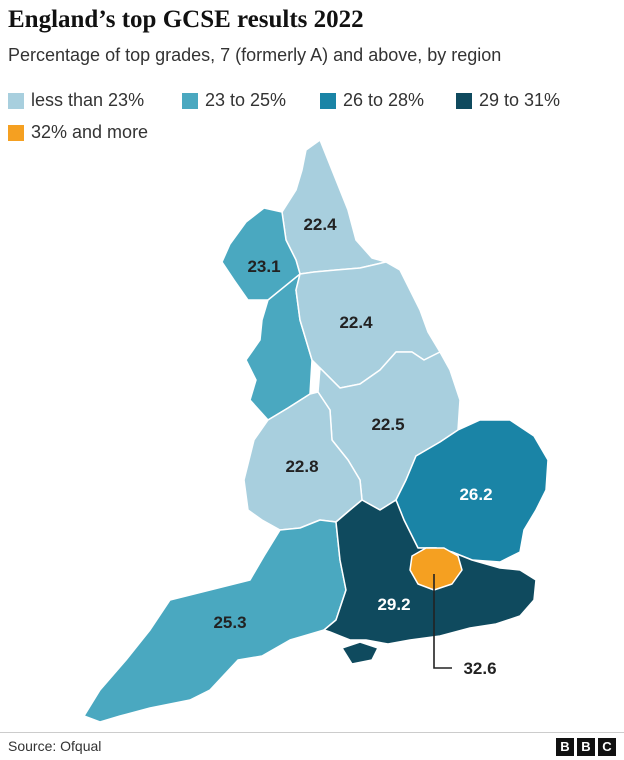 Image resolution: width=624 pixels, height=760 pixels. Describe the element at coordinates (263, 266) in the screenshot. I see `value-label-north-west: 23.1` at that location.